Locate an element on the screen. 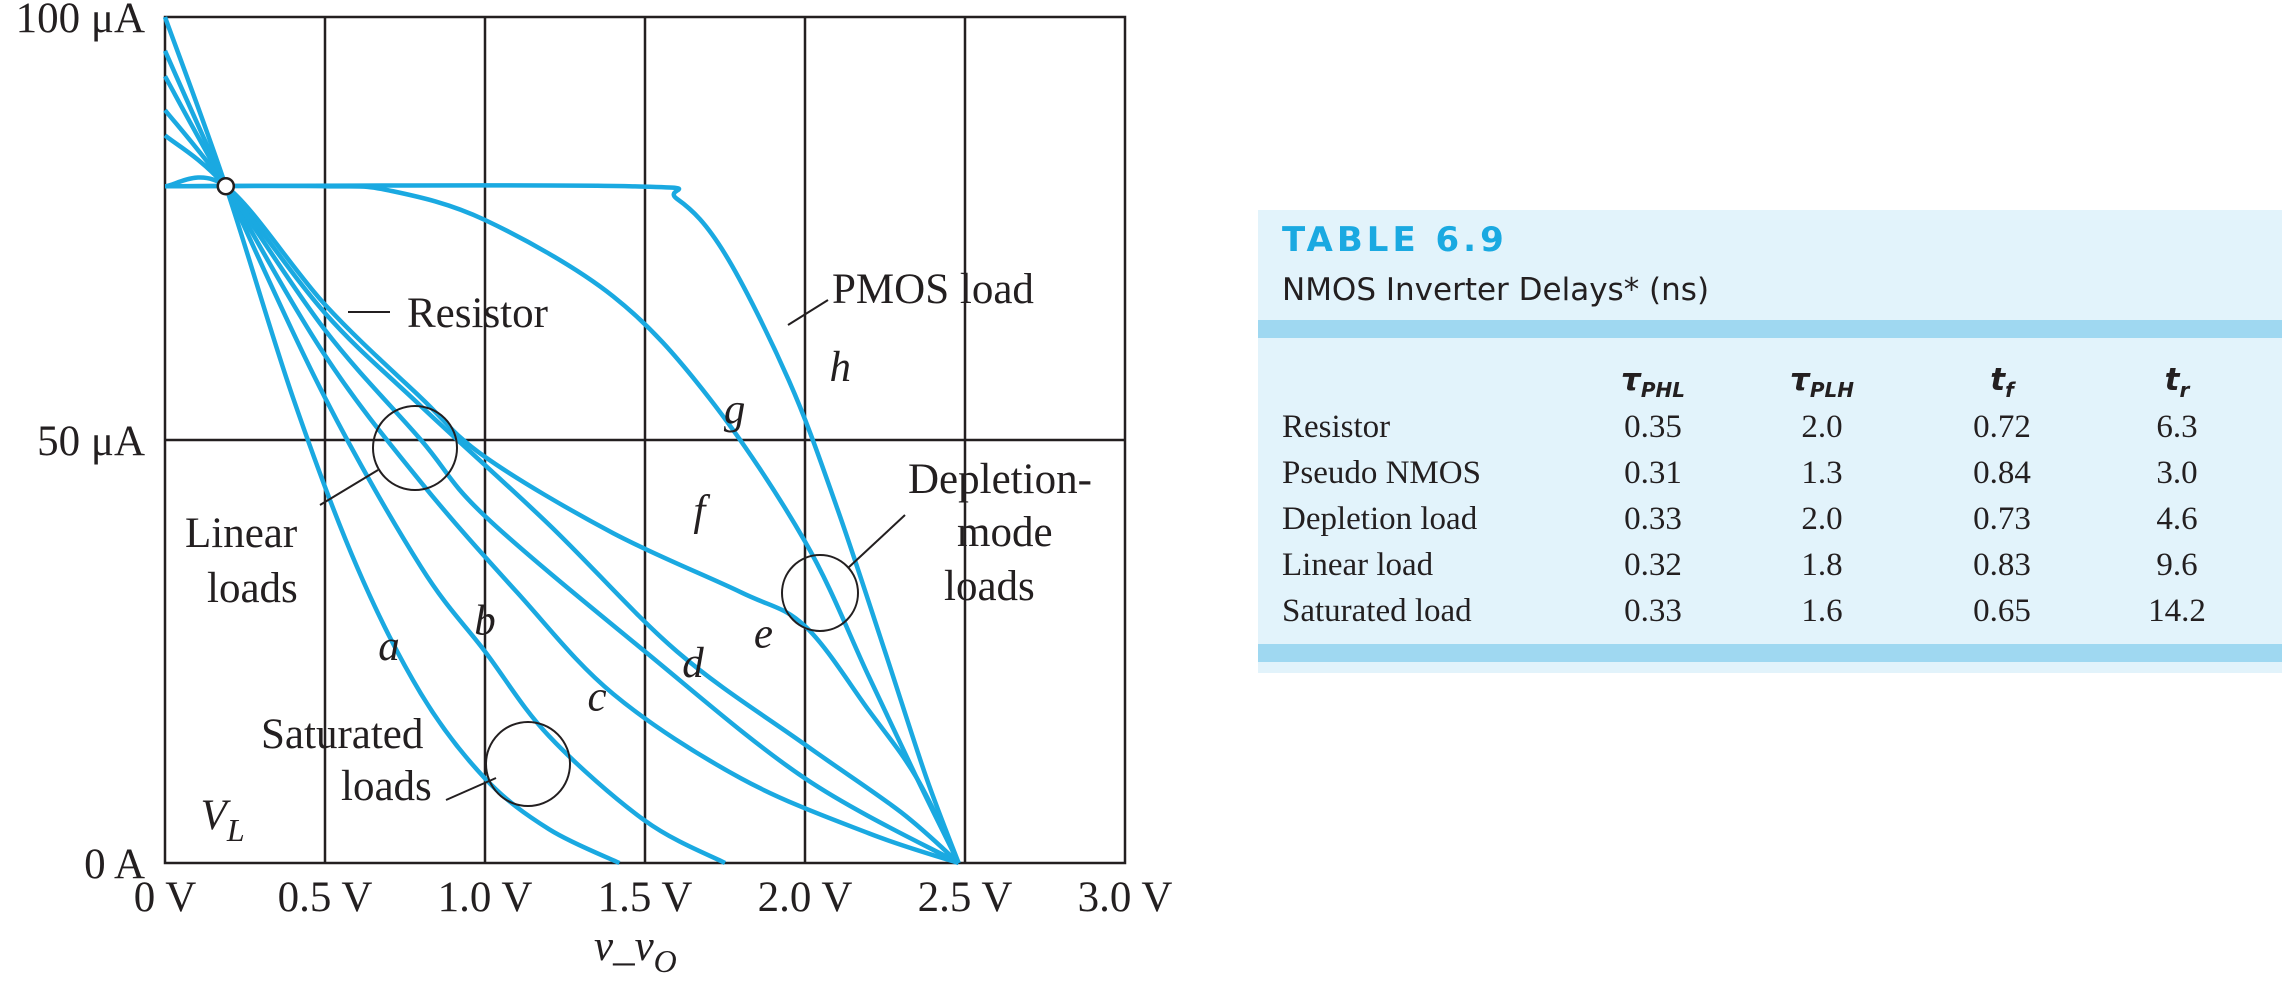 Image resolution: width=2282 pixels, height=984 pixels. depletion-label-line1: Depletion- is located at coordinates (1000, 479).